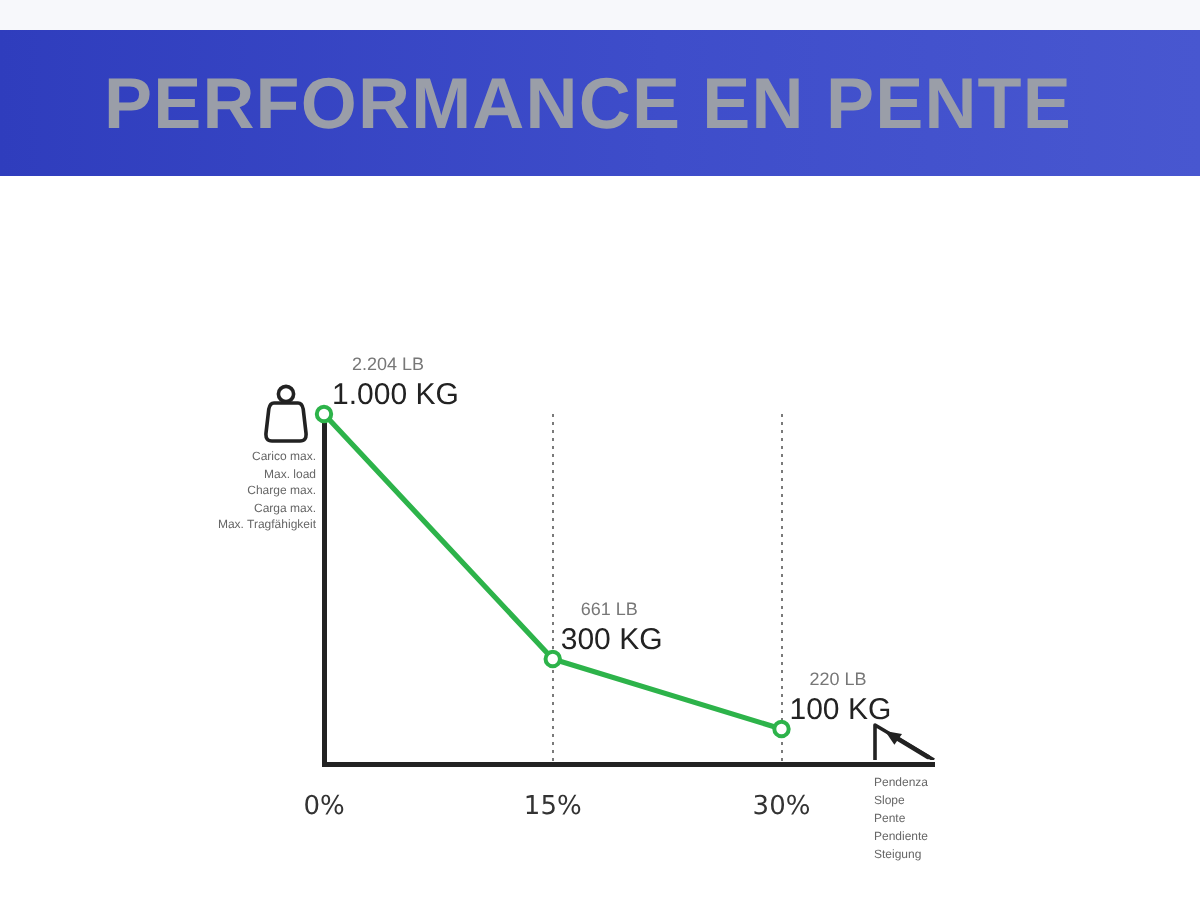 The image size is (1200, 922). Describe the element at coordinates (388, 364) in the screenshot. I see `annotation: 2.204 LB` at that location.